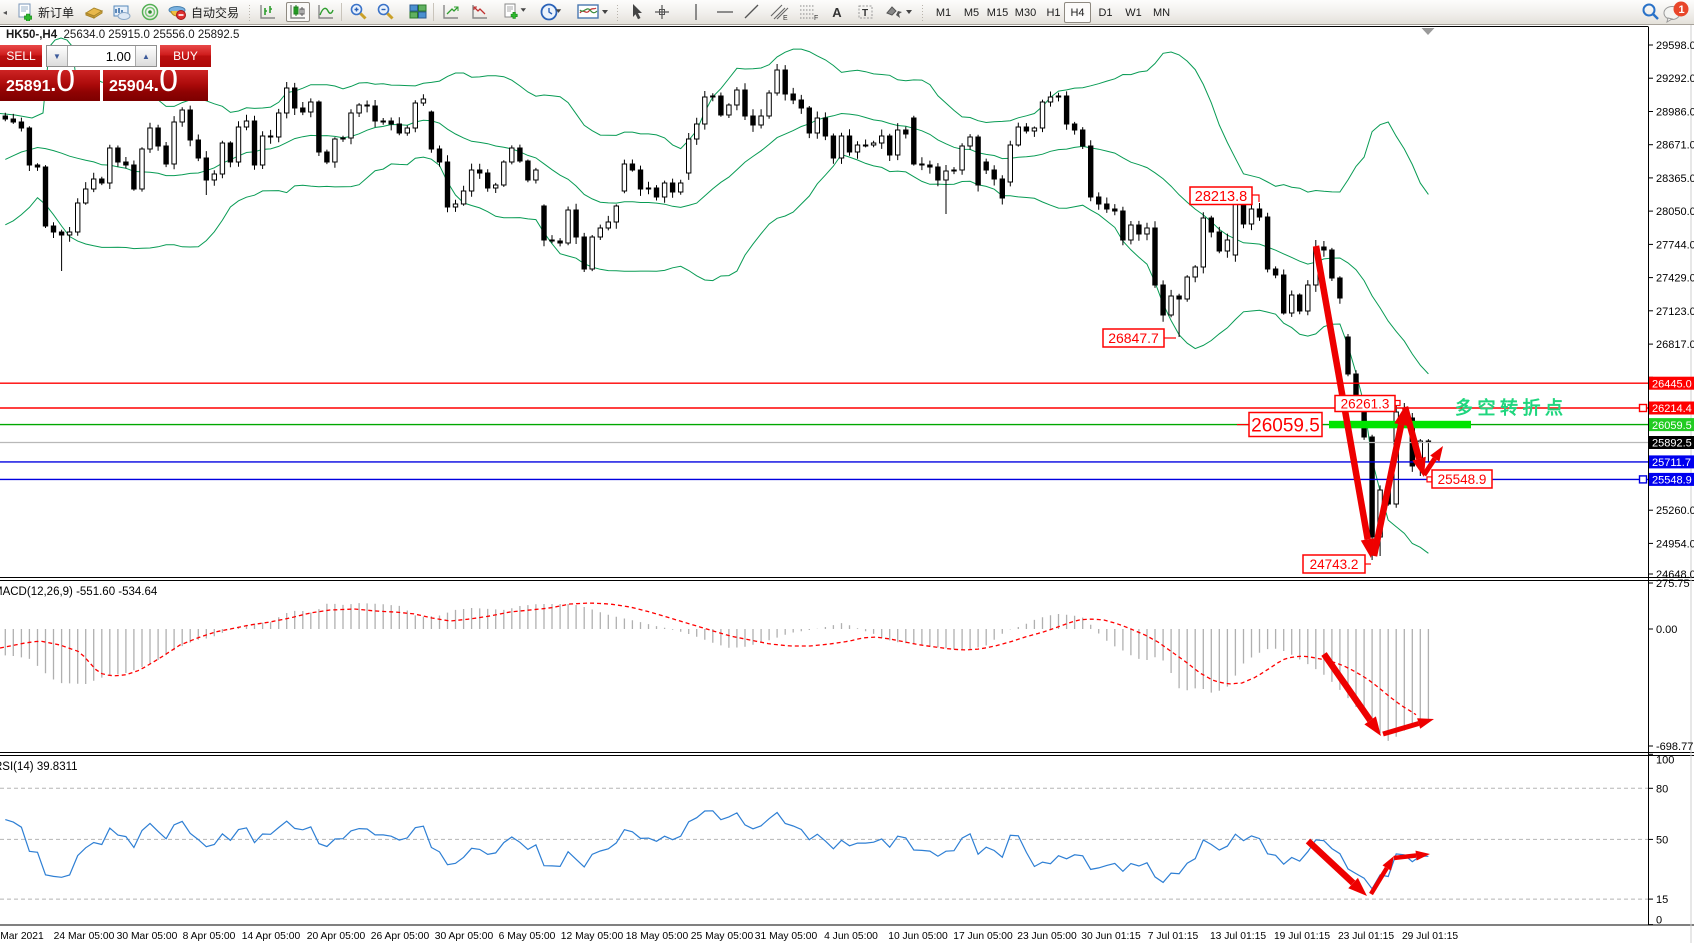 This screenshot has width=1694, height=948. I want to click on svg-text: 24648.0, so click(1675, 575).